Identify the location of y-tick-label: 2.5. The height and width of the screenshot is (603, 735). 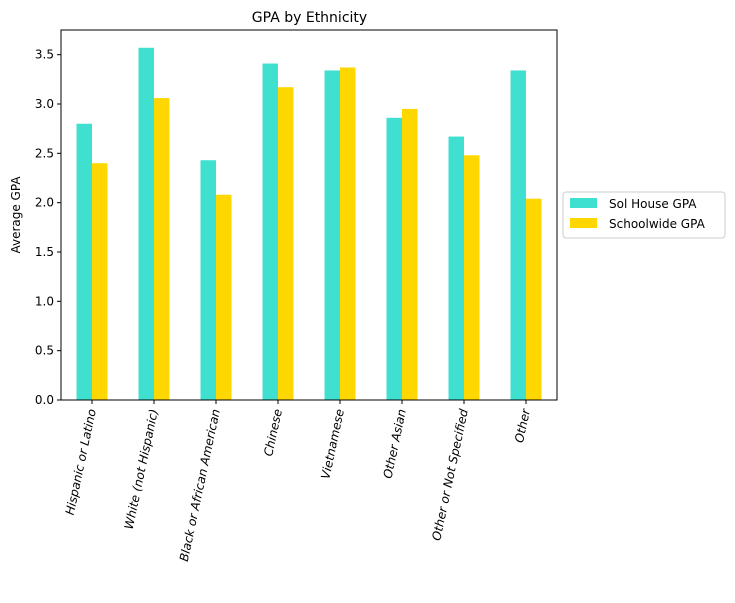
(44, 153).